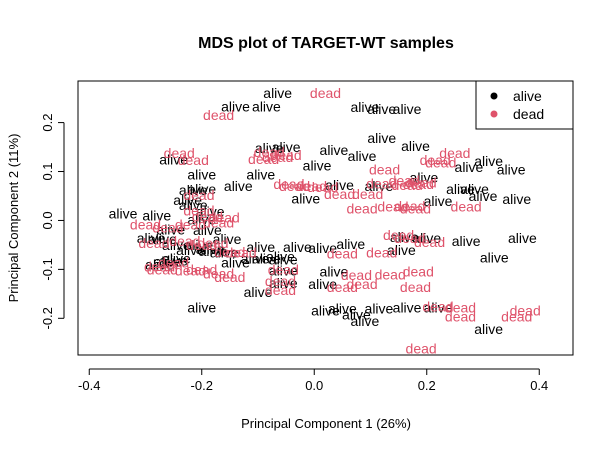 This screenshot has width=613, height=453. Describe the element at coordinates (494, 114) in the screenshot. I see `legend-marker-dead` at that location.